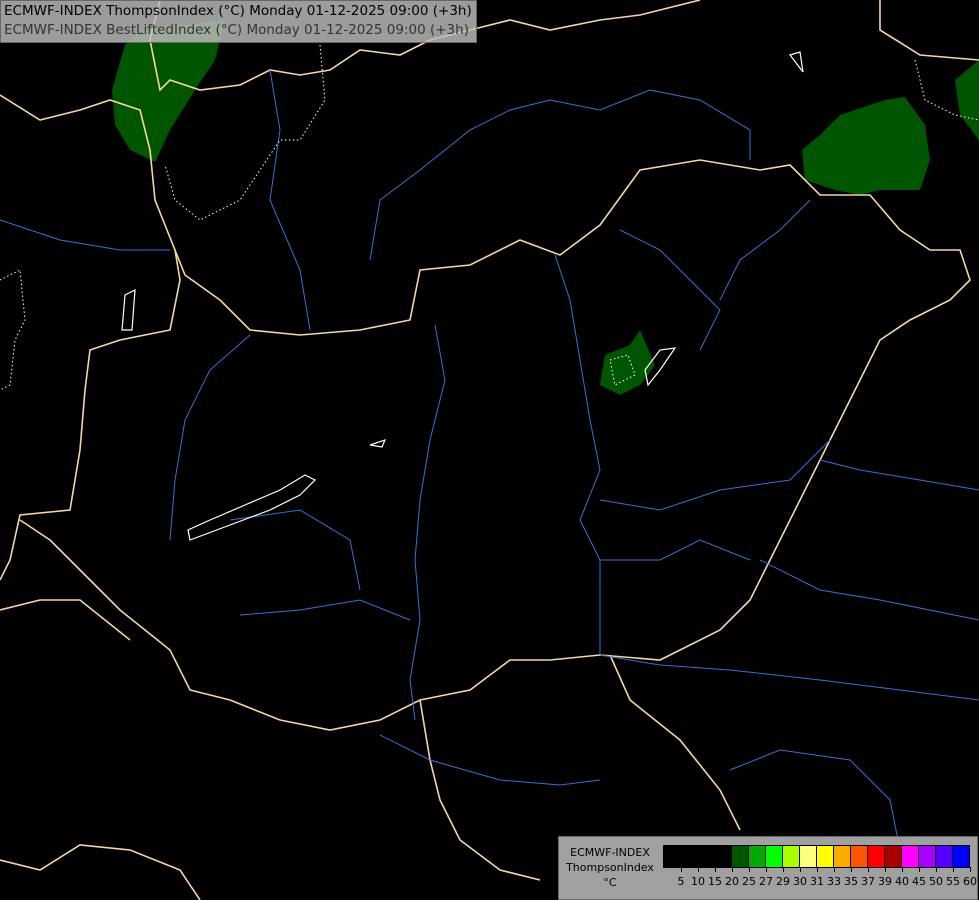 Image resolution: width=979 pixels, height=900 pixels. What do you see at coordinates (610, 882) in the screenshot?
I see `legend-unit: °C` at bounding box center [610, 882].